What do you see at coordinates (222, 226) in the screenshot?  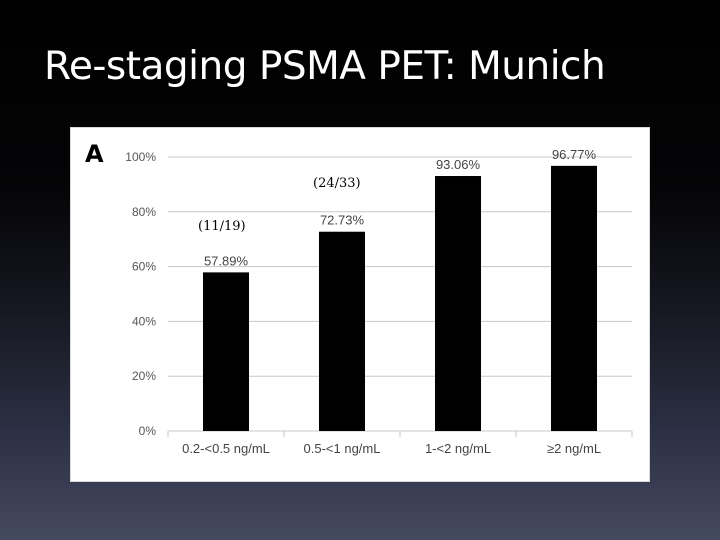 I see `annotation-11-19: (11/19)` at bounding box center [222, 226].